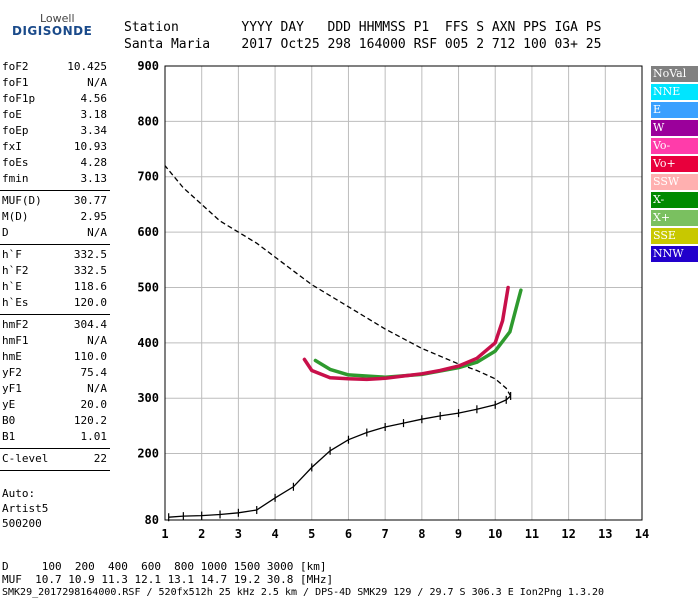 The image size is (700, 600). Describe the element at coordinates (22, 200) in the screenshot. I see `param-key: MUF(D)` at that location.